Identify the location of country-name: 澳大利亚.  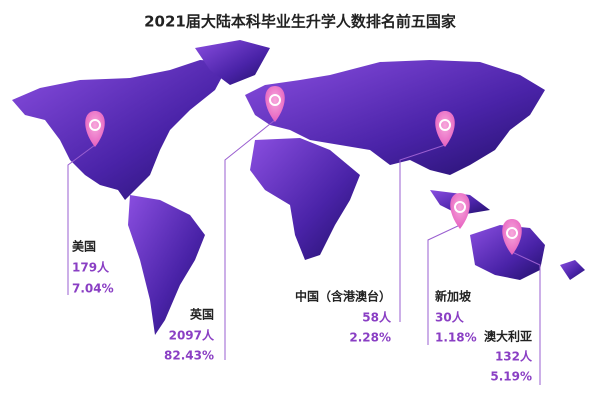
(508, 336).